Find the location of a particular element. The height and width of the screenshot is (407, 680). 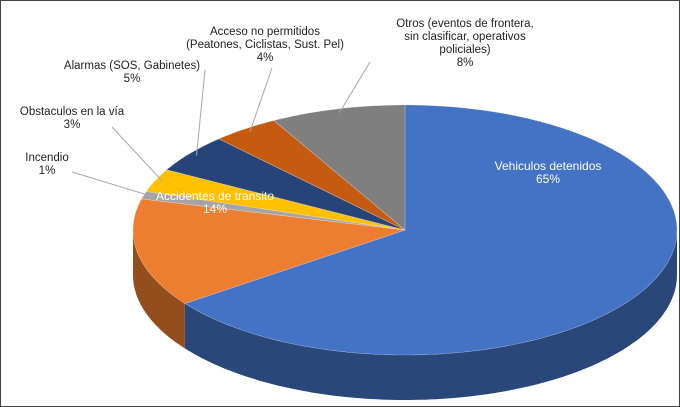

data-label: Obstaculos en la vía 3% is located at coordinates (72, 119).